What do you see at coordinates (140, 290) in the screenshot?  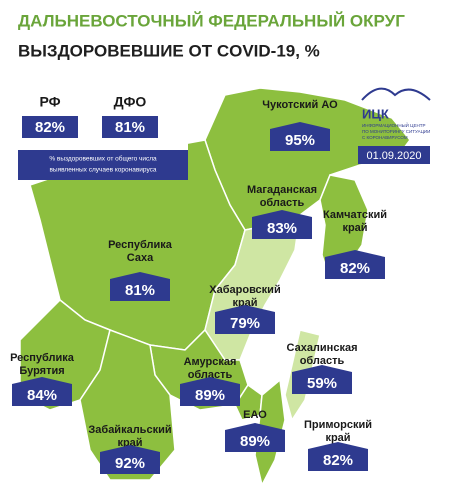 I see `value-label: 81%` at bounding box center [140, 290].